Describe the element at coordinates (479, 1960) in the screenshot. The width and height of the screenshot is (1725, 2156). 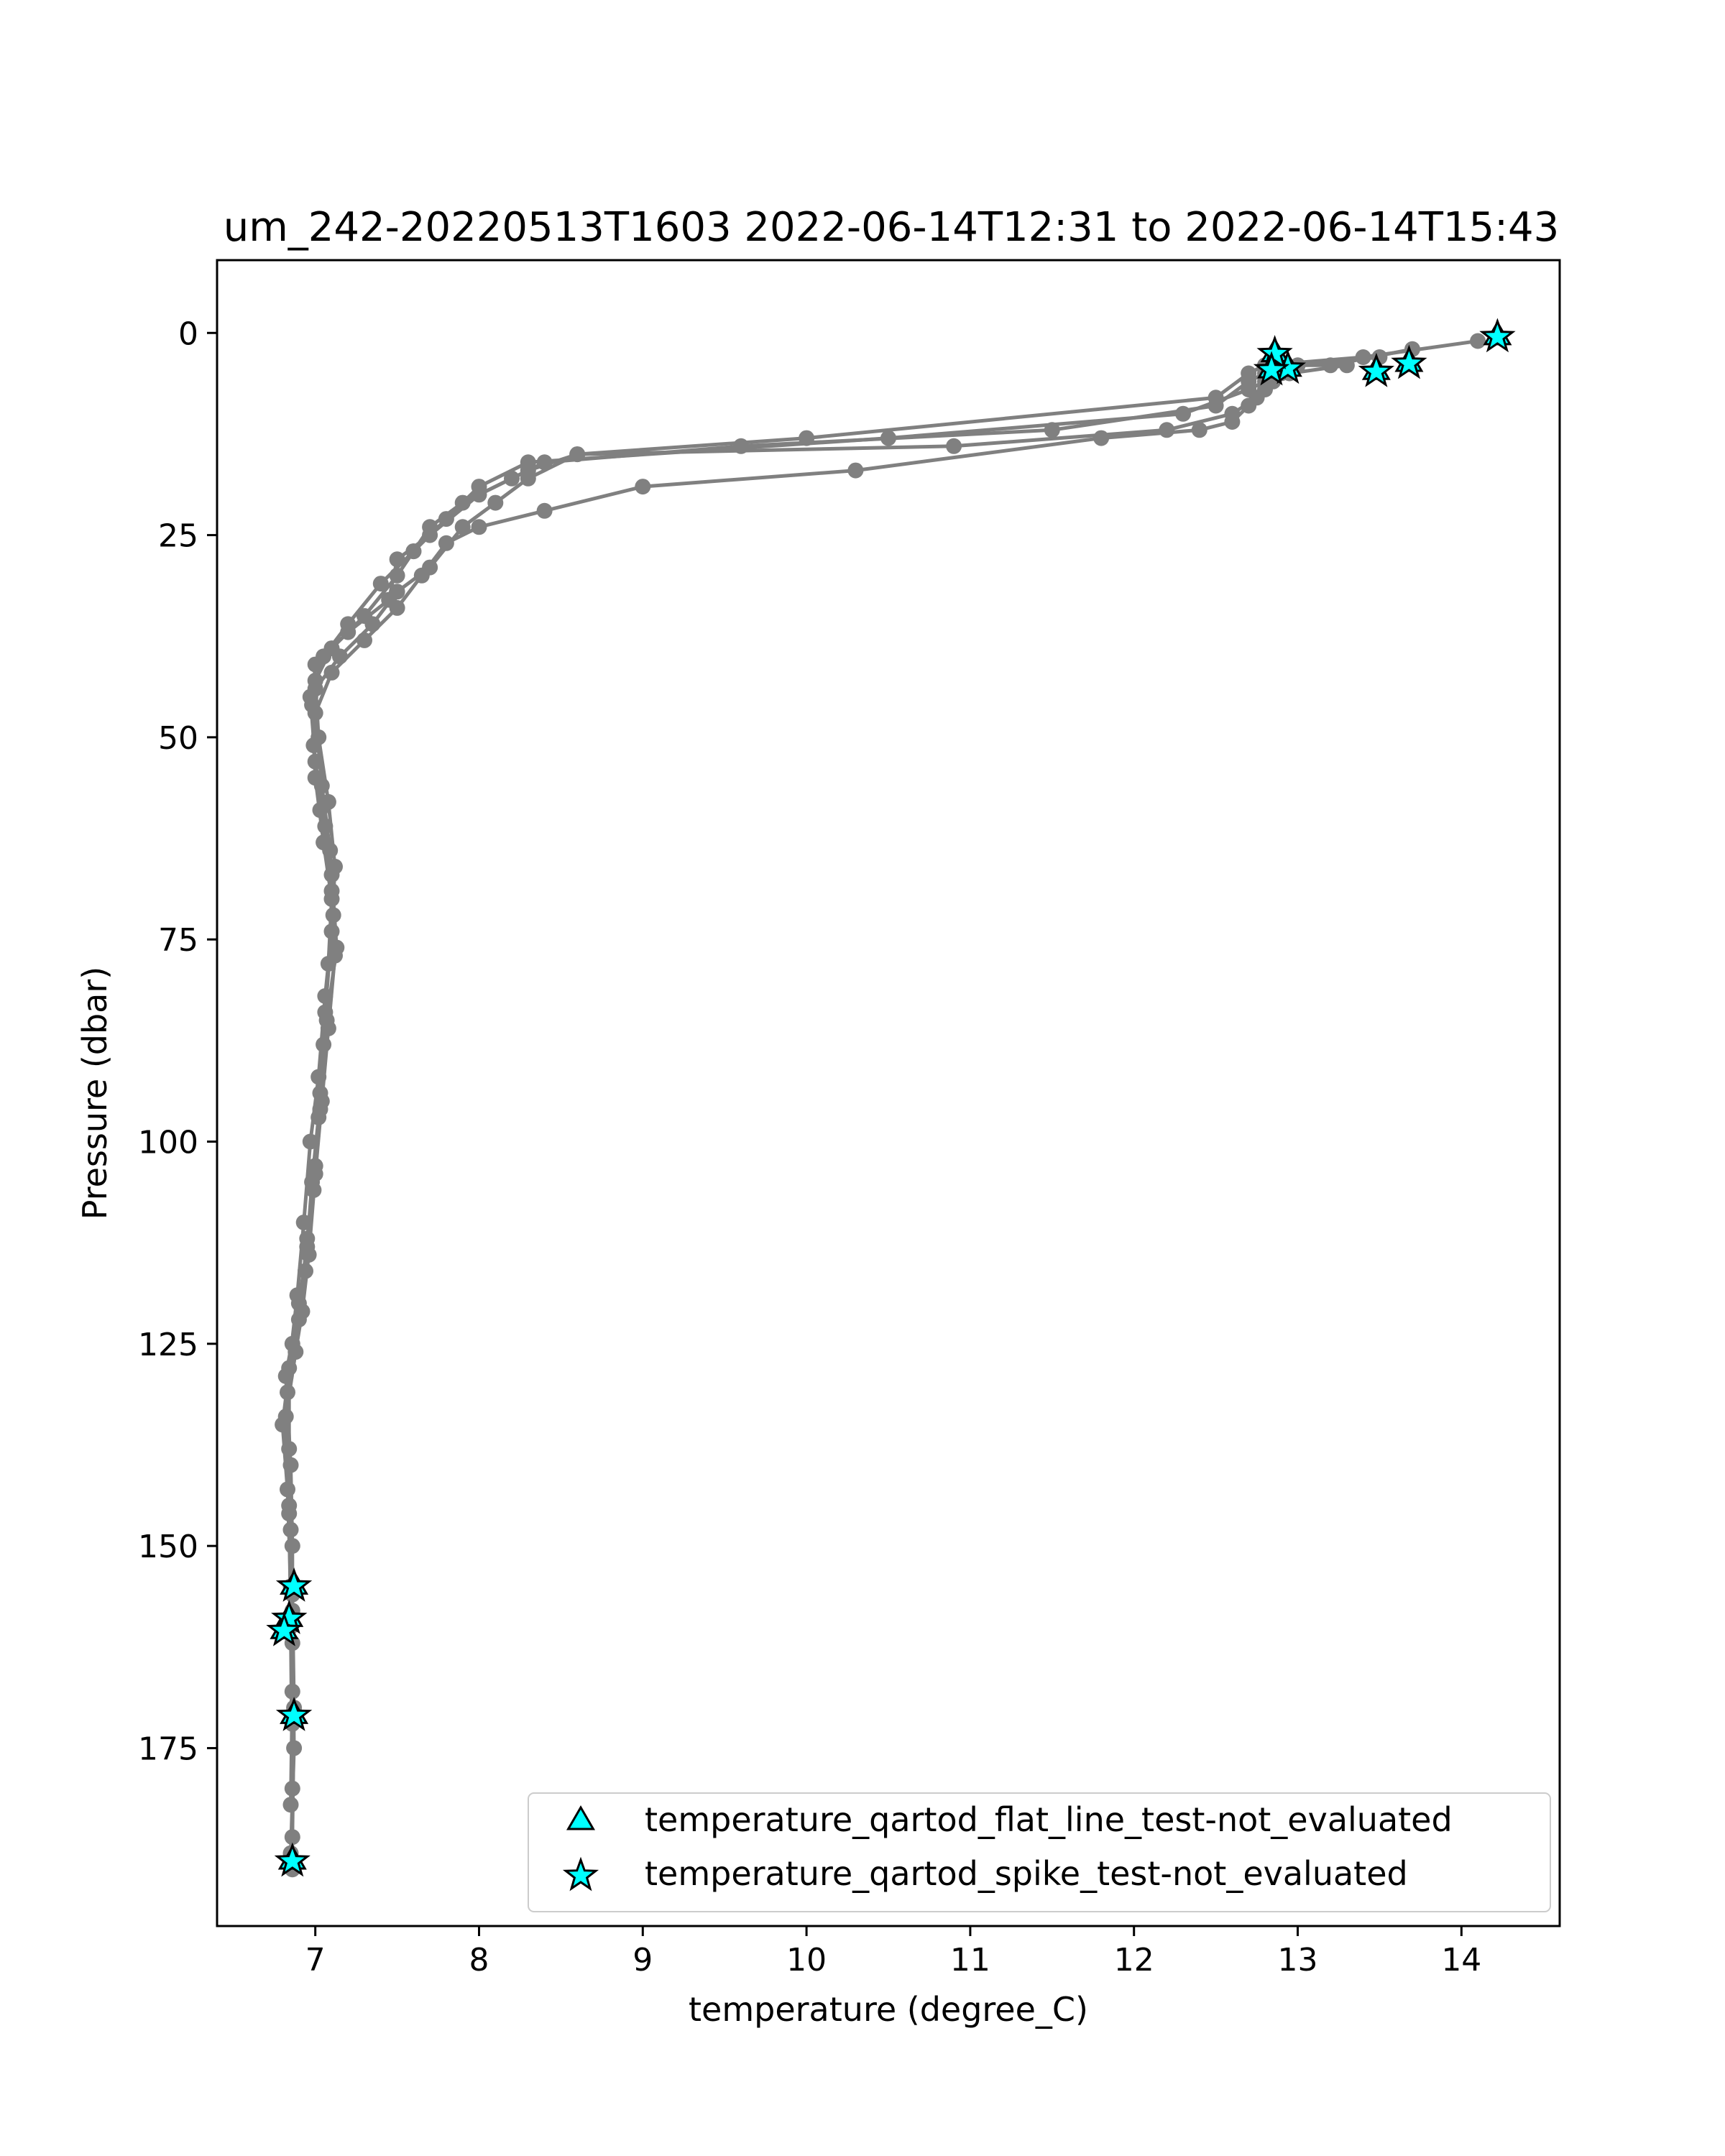
I see `x-tick-label: 8` at that location.